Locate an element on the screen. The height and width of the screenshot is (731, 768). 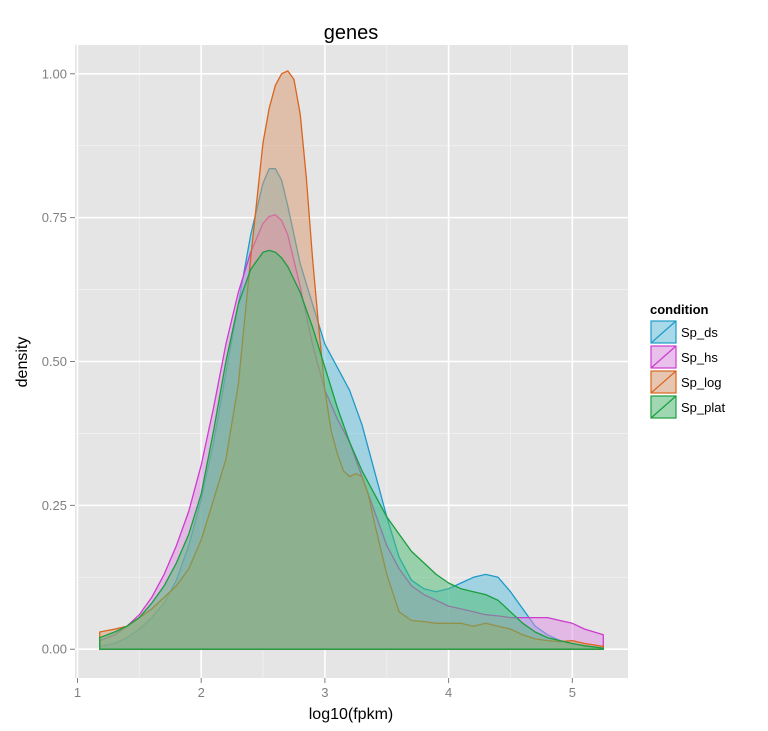
x-axis-title: log10(fpkm) is located at coordinates (351, 714).